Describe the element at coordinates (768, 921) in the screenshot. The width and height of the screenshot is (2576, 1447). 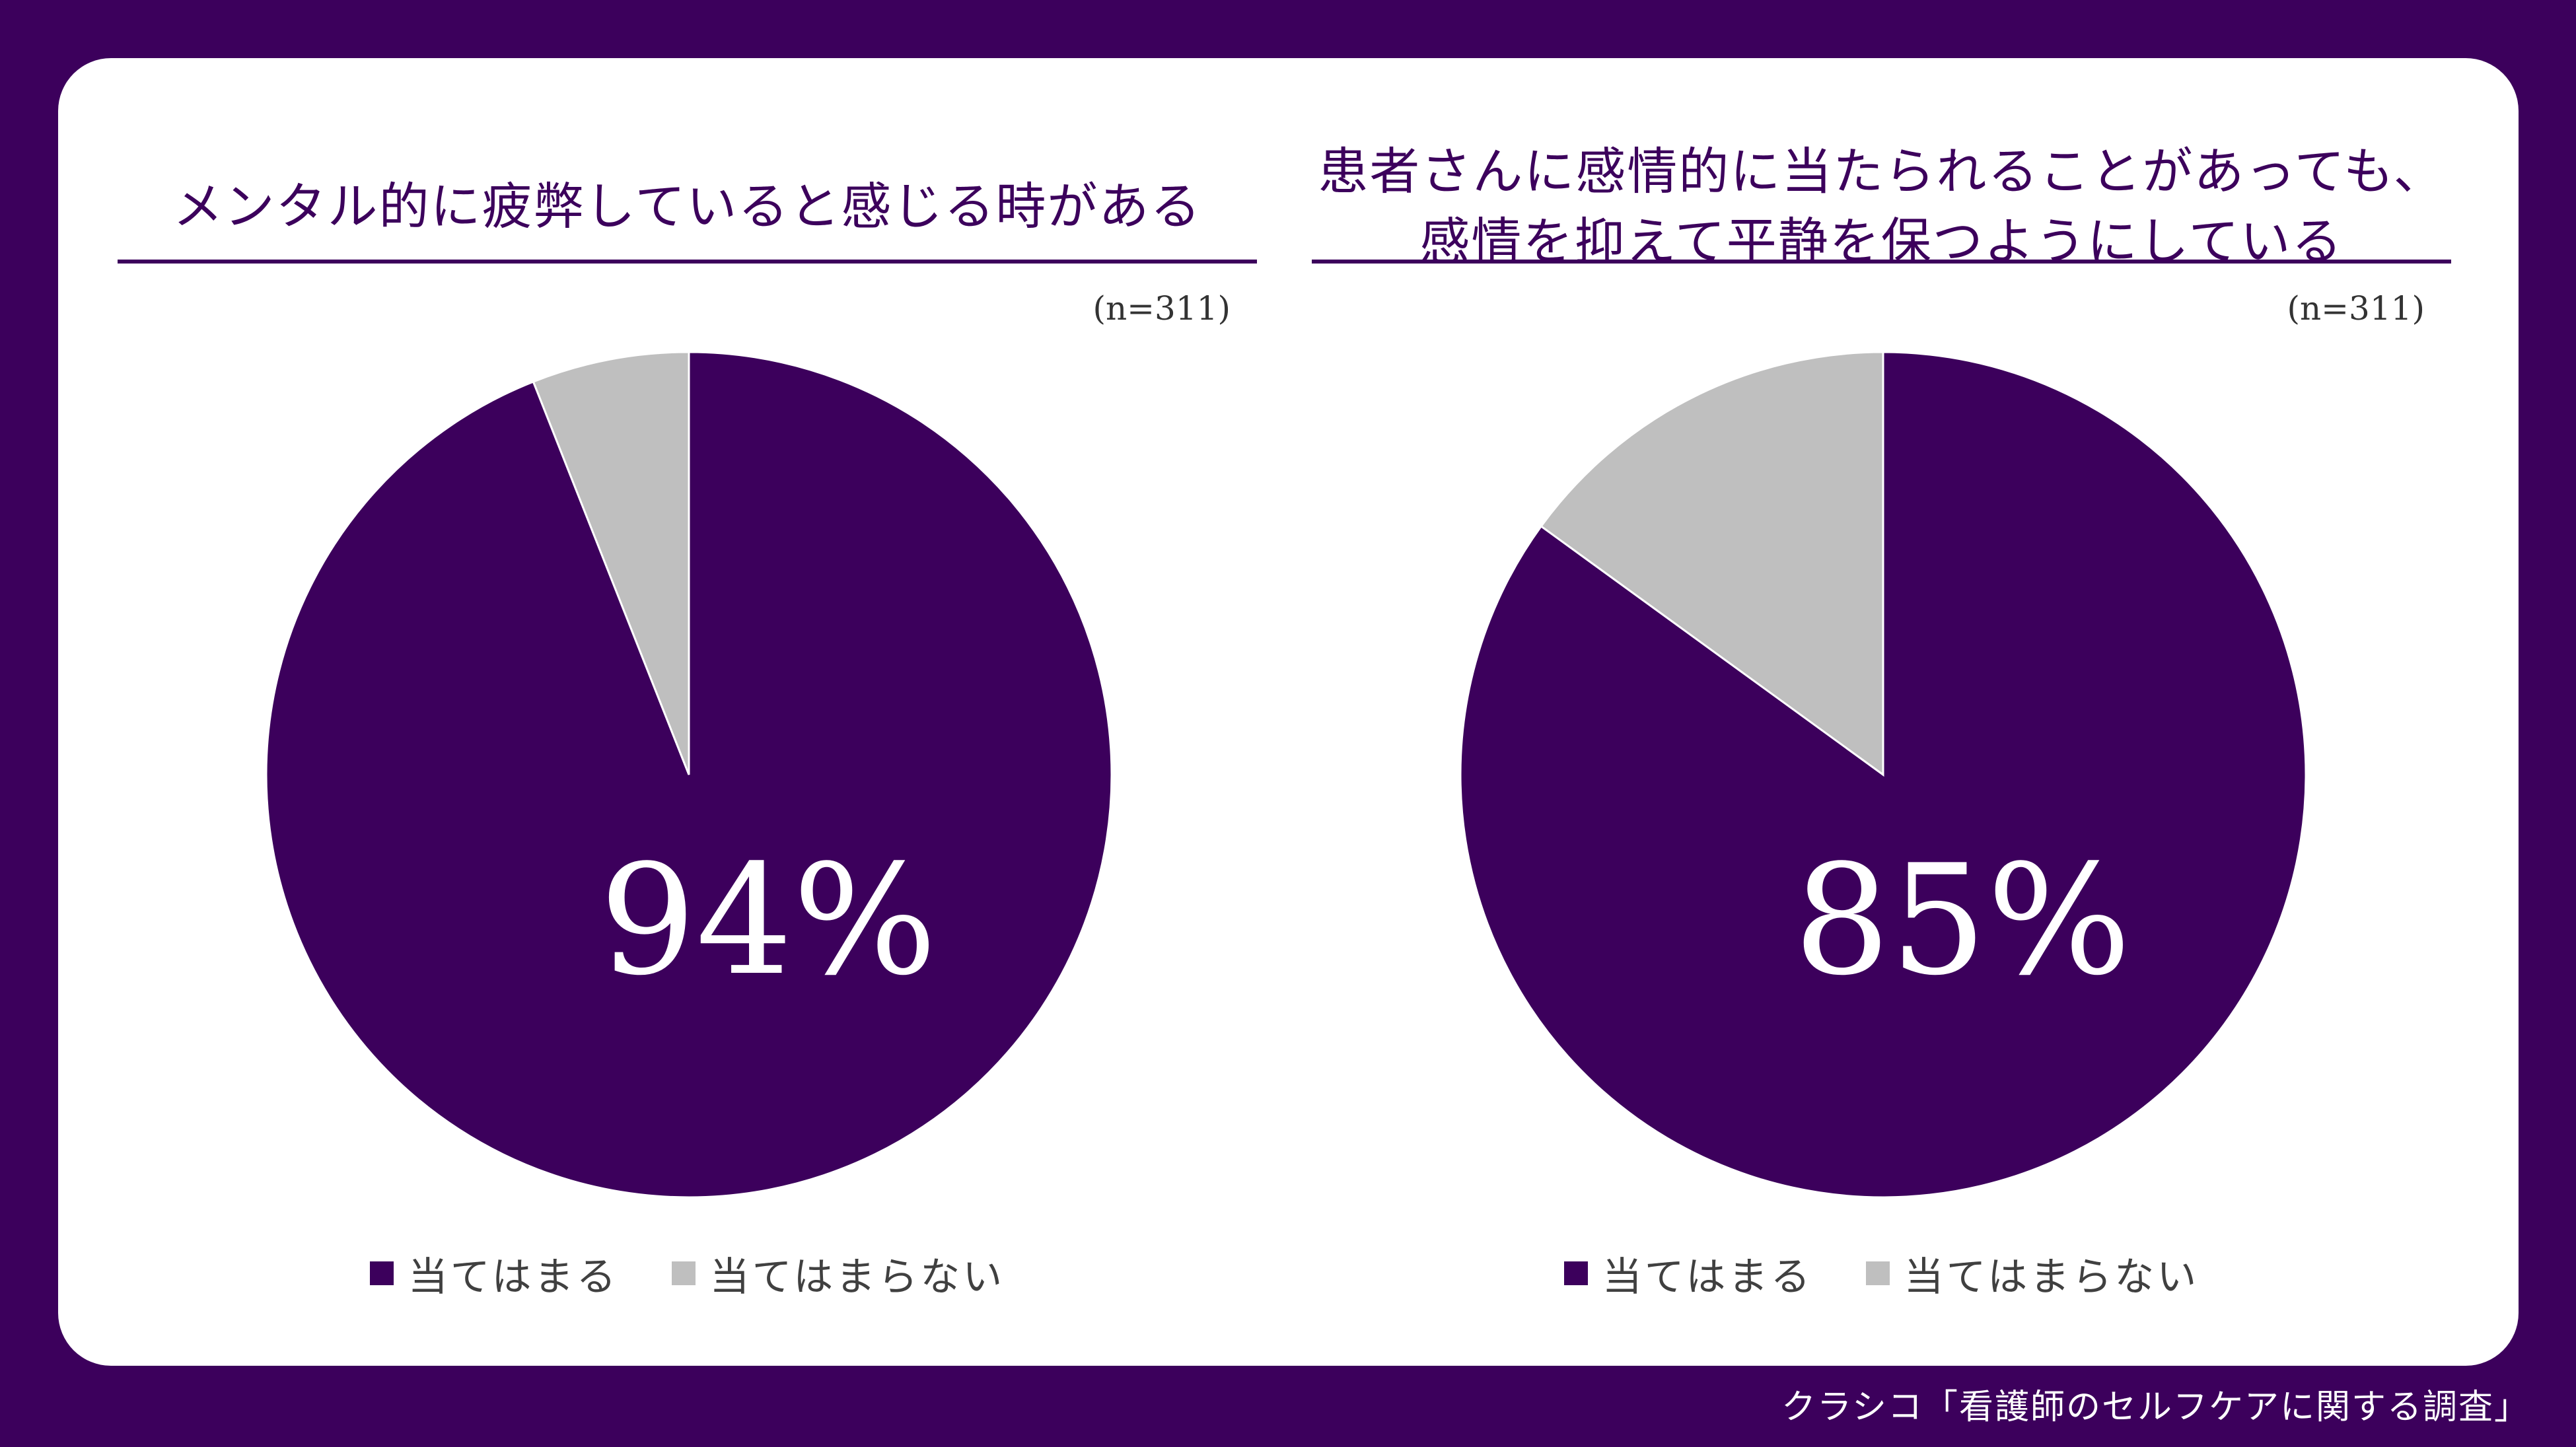
I see `pie-percent-label: 94%` at that location.